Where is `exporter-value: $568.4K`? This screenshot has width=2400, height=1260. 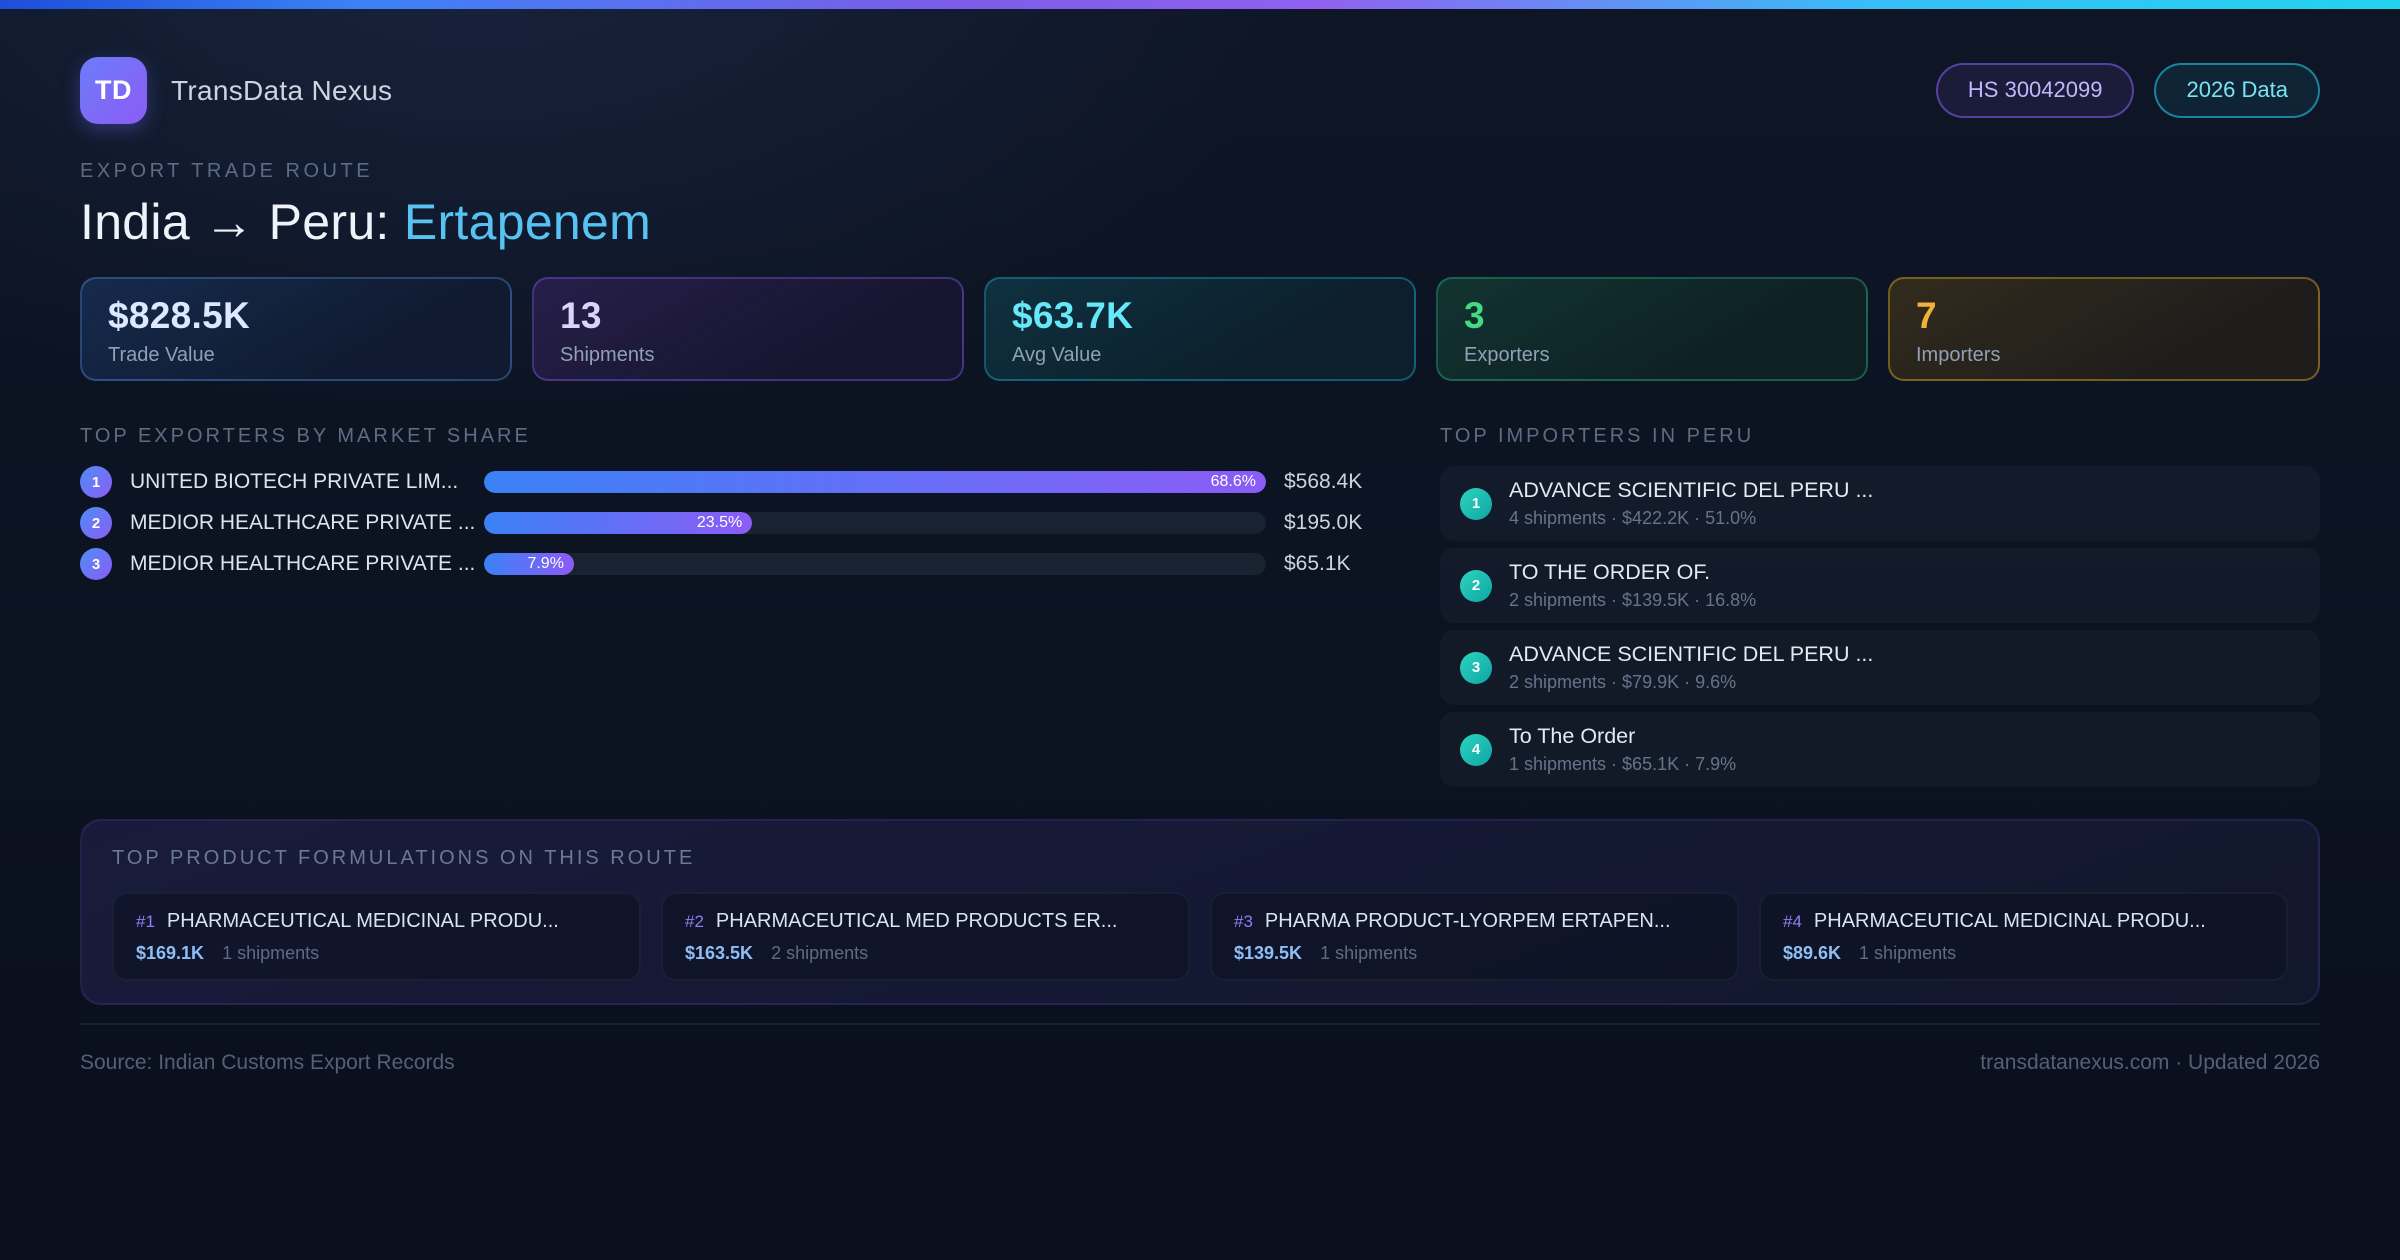
exporter-value: $568.4K is located at coordinates (1323, 481).